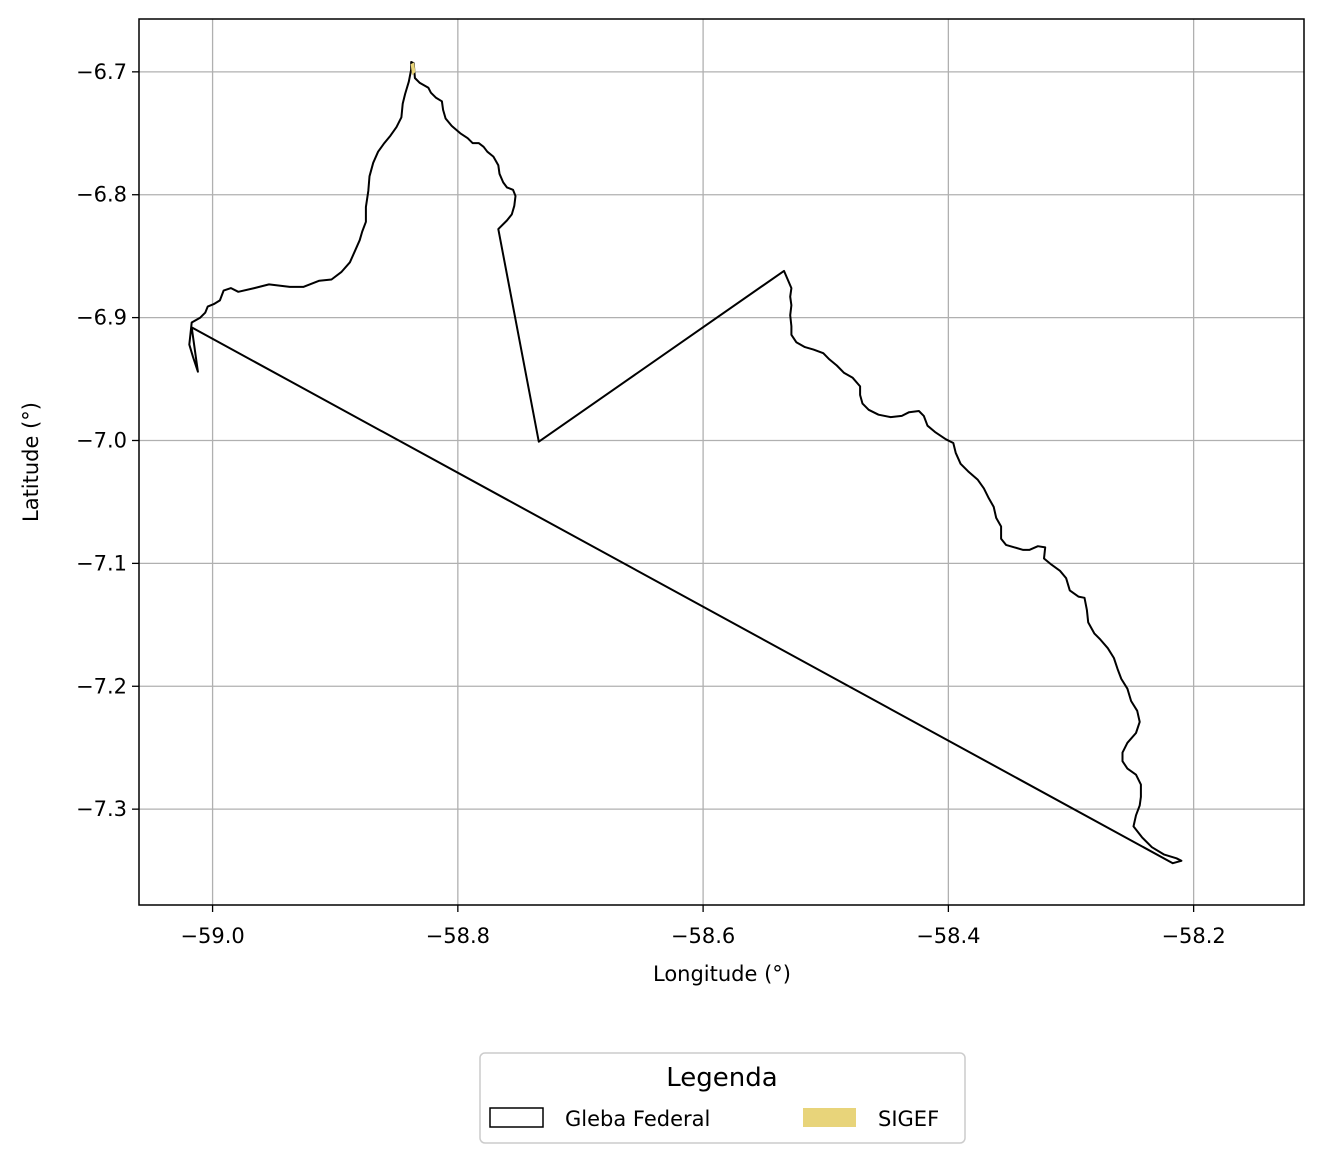 Image resolution: width=1324 pixels, height=1163 pixels. Describe the element at coordinates (703, 936) in the screenshot. I see `x-tick-label: −58.6` at that location.